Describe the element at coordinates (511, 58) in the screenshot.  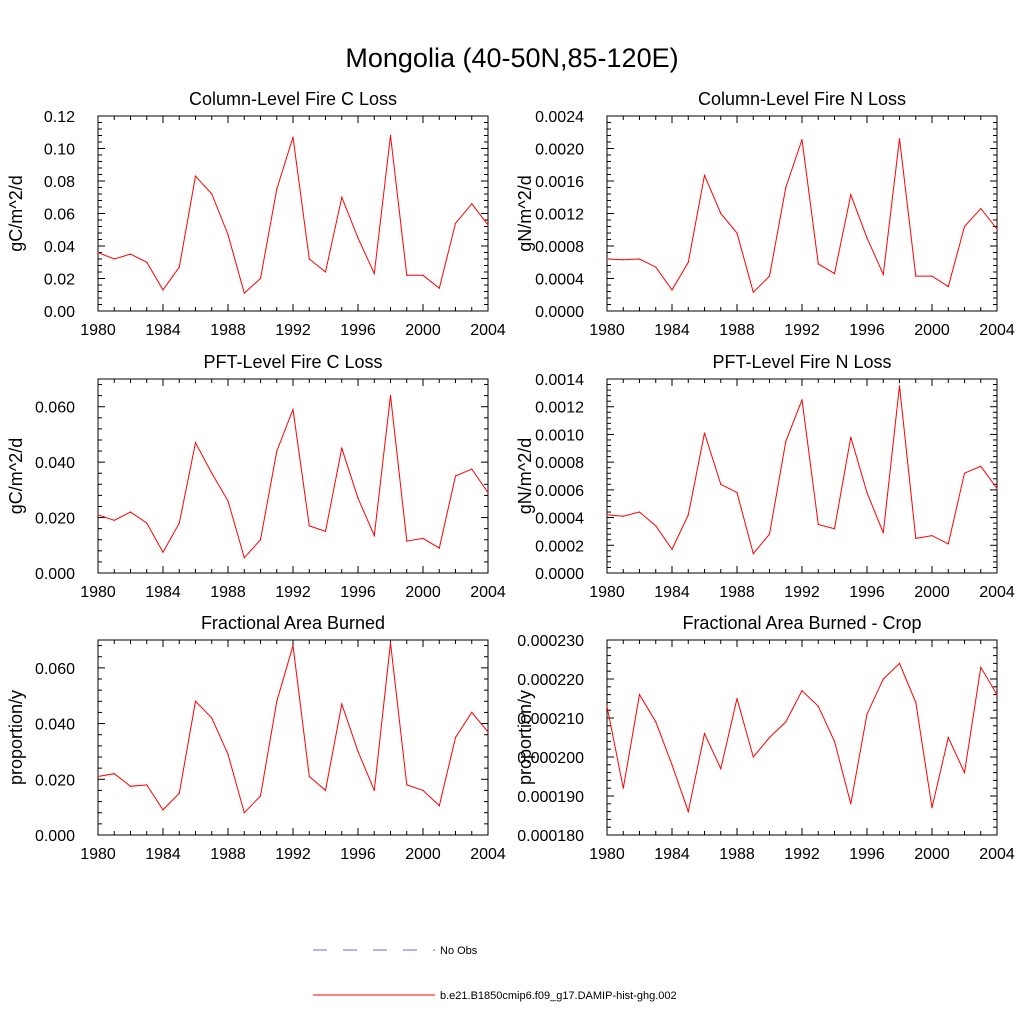
I see `figure-title: Mongolia (40-50N,85-120E)` at that location.